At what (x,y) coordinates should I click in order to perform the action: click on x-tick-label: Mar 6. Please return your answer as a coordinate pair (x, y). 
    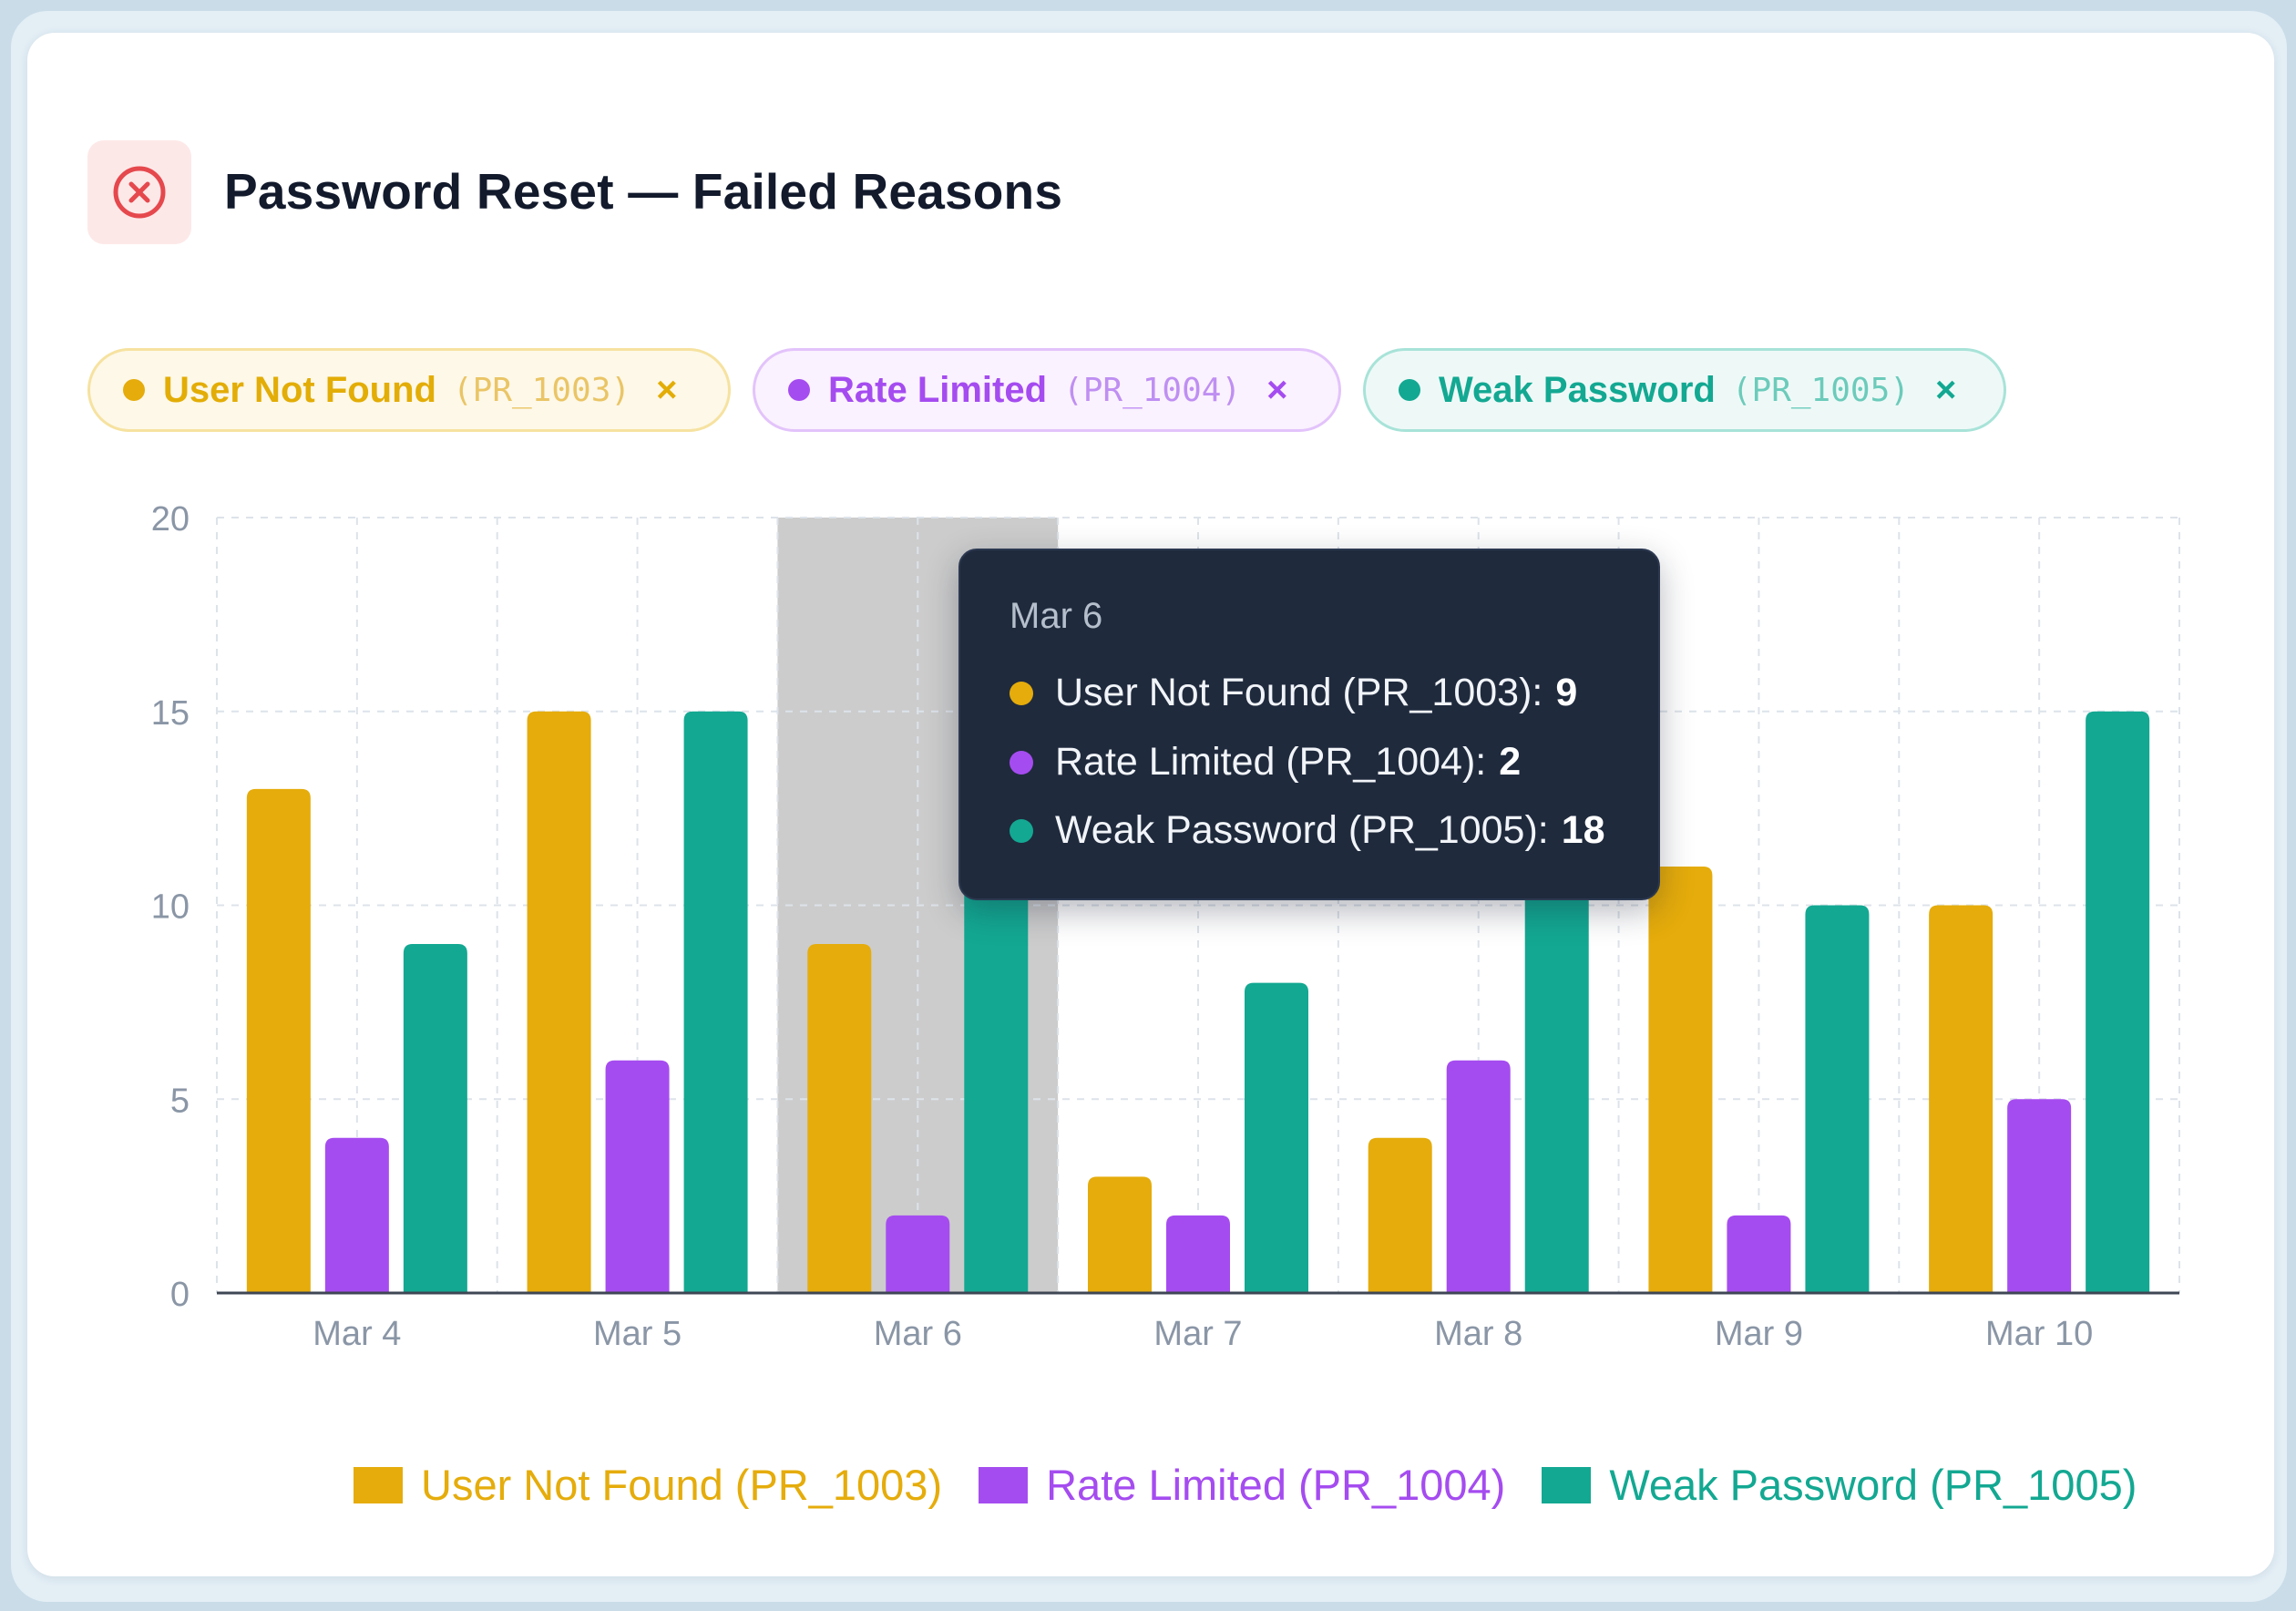
    Looking at the image, I should click on (918, 1334).